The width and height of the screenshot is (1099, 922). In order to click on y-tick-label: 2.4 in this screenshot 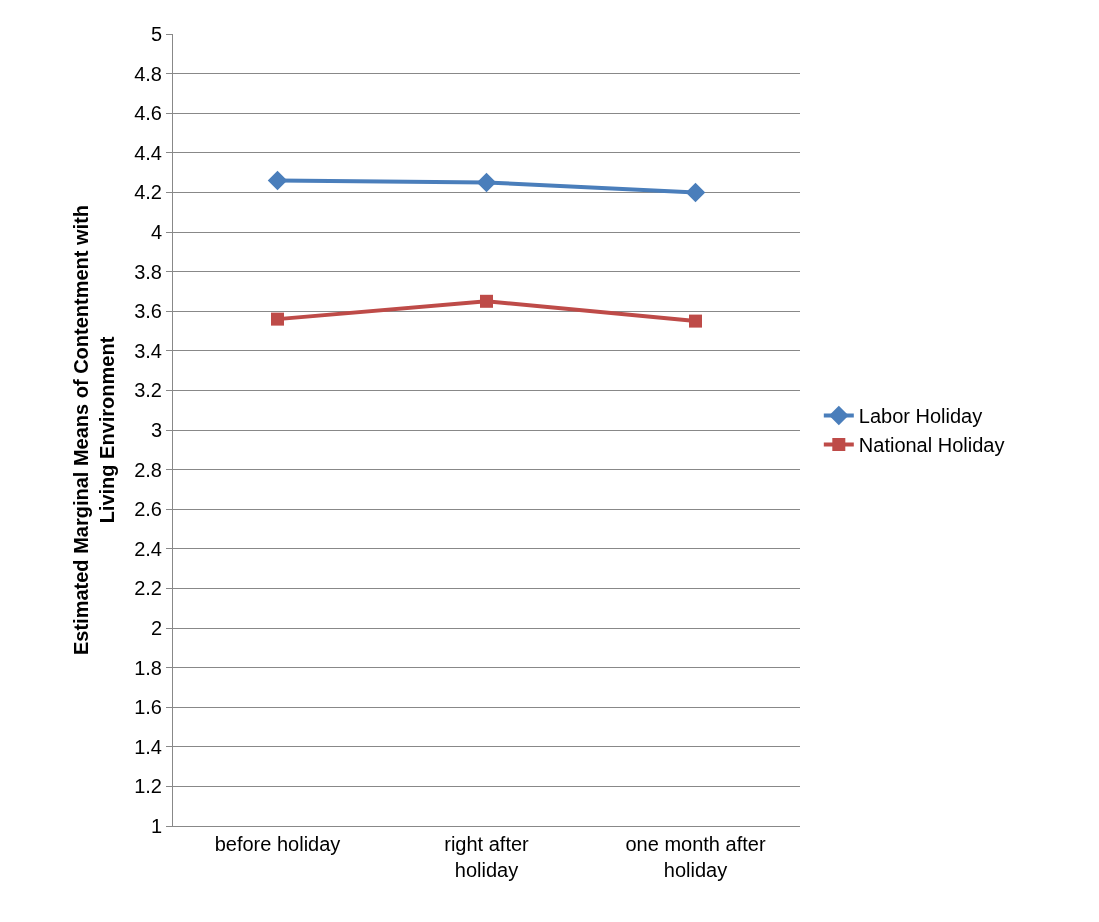, I will do `click(148, 548)`.